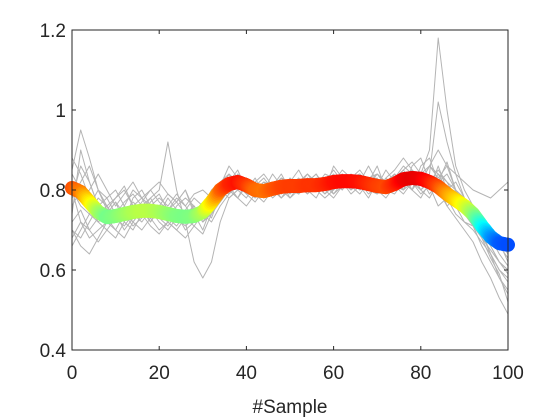 This screenshot has width=560, height=420. I want to click on x-tick-label: 80, so click(420, 373).